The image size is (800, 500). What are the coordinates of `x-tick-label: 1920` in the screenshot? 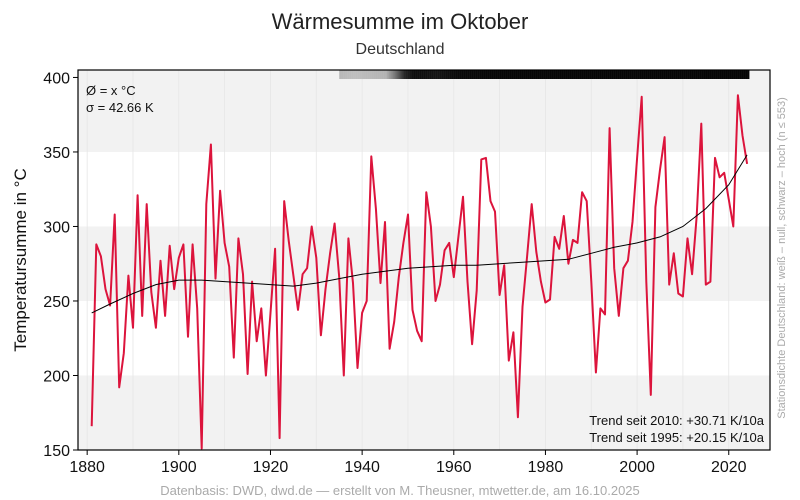 It's located at (271, 467).